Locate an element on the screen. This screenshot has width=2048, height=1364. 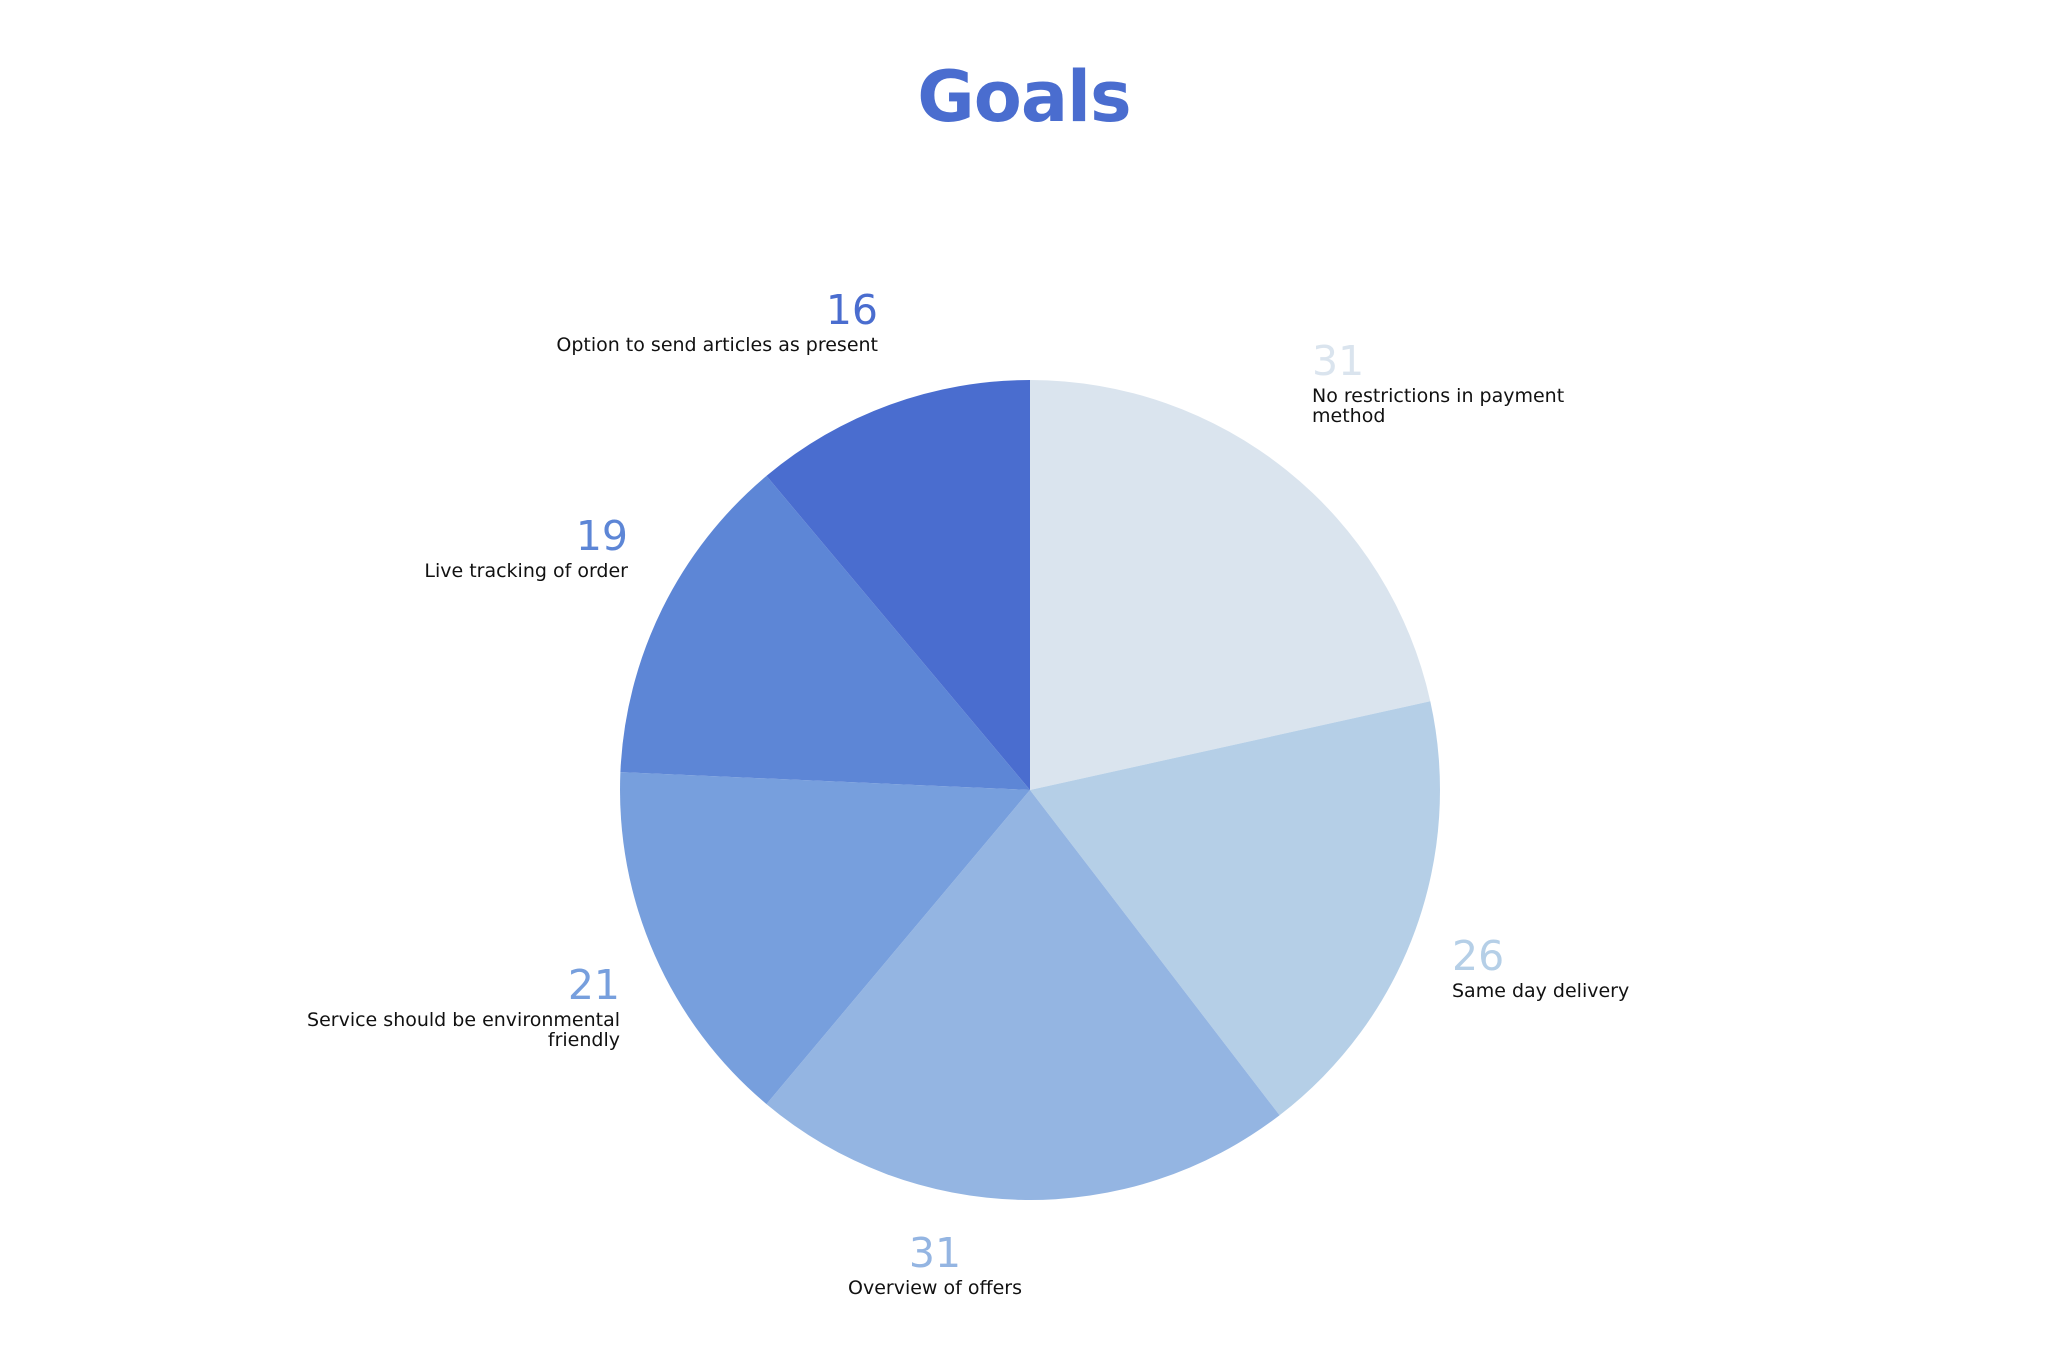
slice-label: 31 Overview of offers is located at coordinates (935, 1264).